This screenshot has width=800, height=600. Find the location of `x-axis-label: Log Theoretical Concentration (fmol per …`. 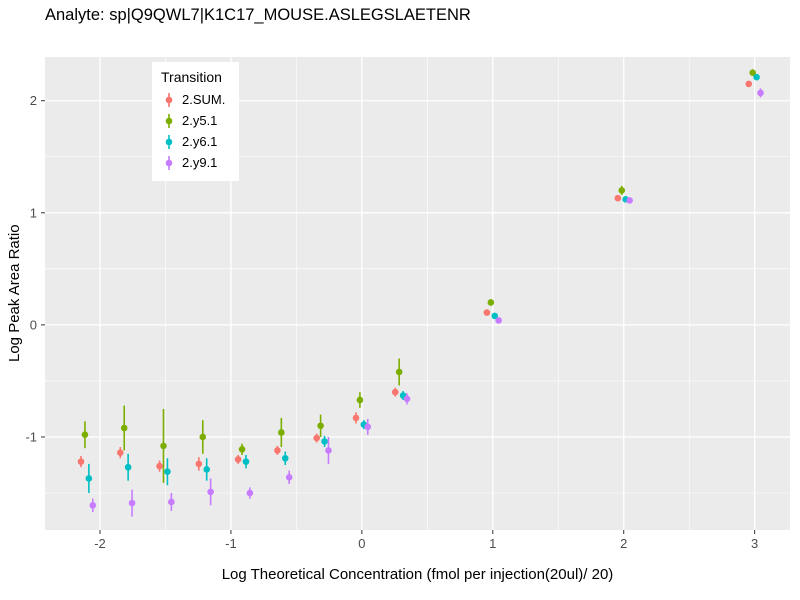

x-axis-label: Log Theoretical Concentration (fmol per … is located at coordinates (417, 574).